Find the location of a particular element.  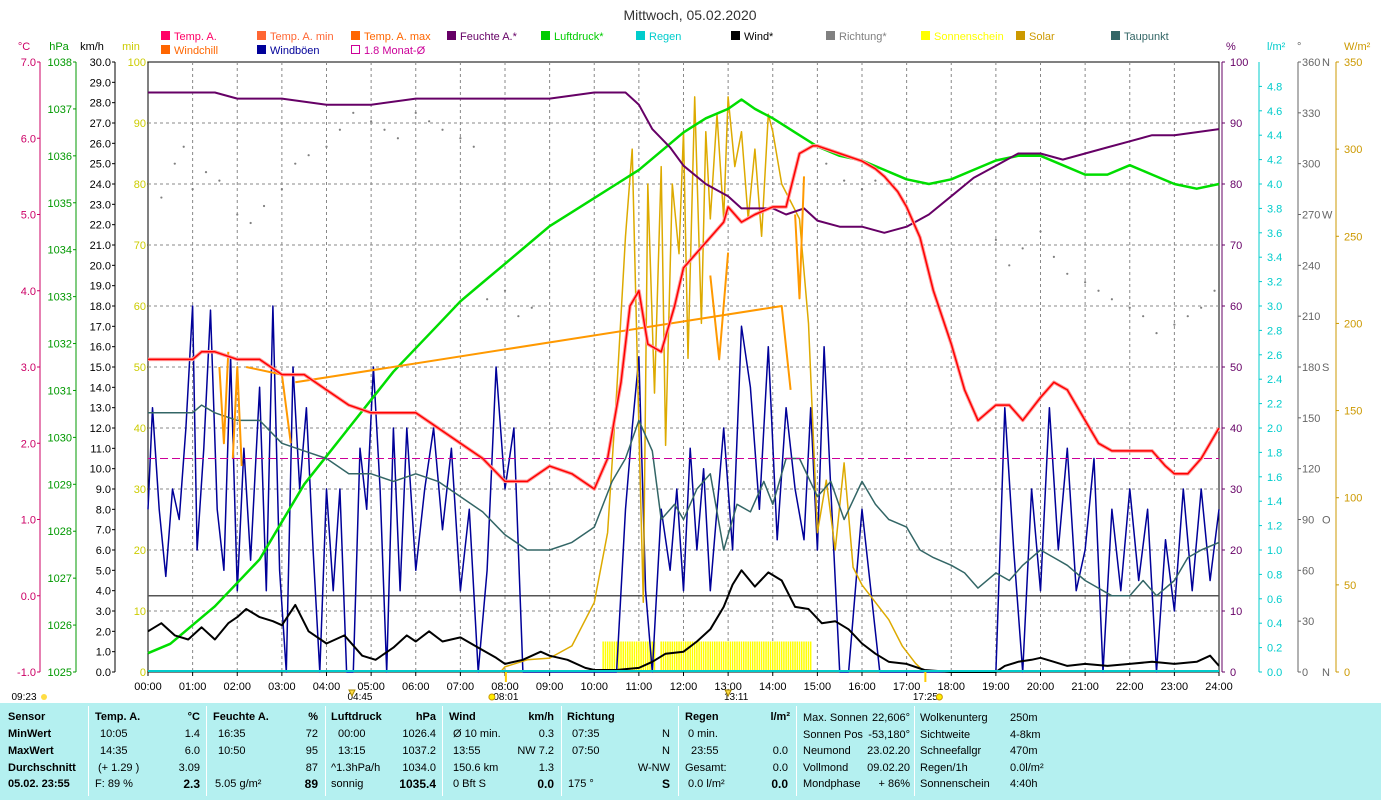

axis-ticklabel-wind_kmh-10: 20.0 is located at coordinates (100, 266).